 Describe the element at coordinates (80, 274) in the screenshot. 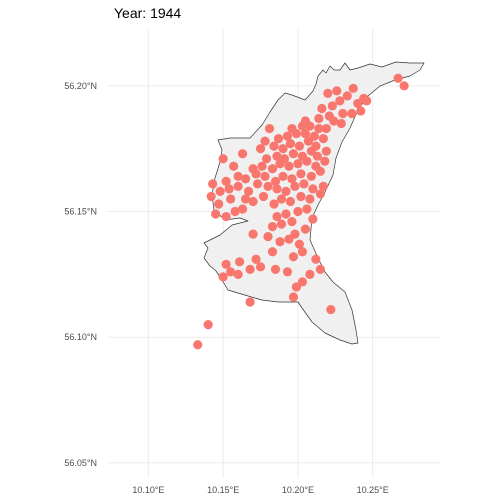

I see `y-axis-labels: 56.05°N 56.10°N 56.15°N 56.20°N` at that location.